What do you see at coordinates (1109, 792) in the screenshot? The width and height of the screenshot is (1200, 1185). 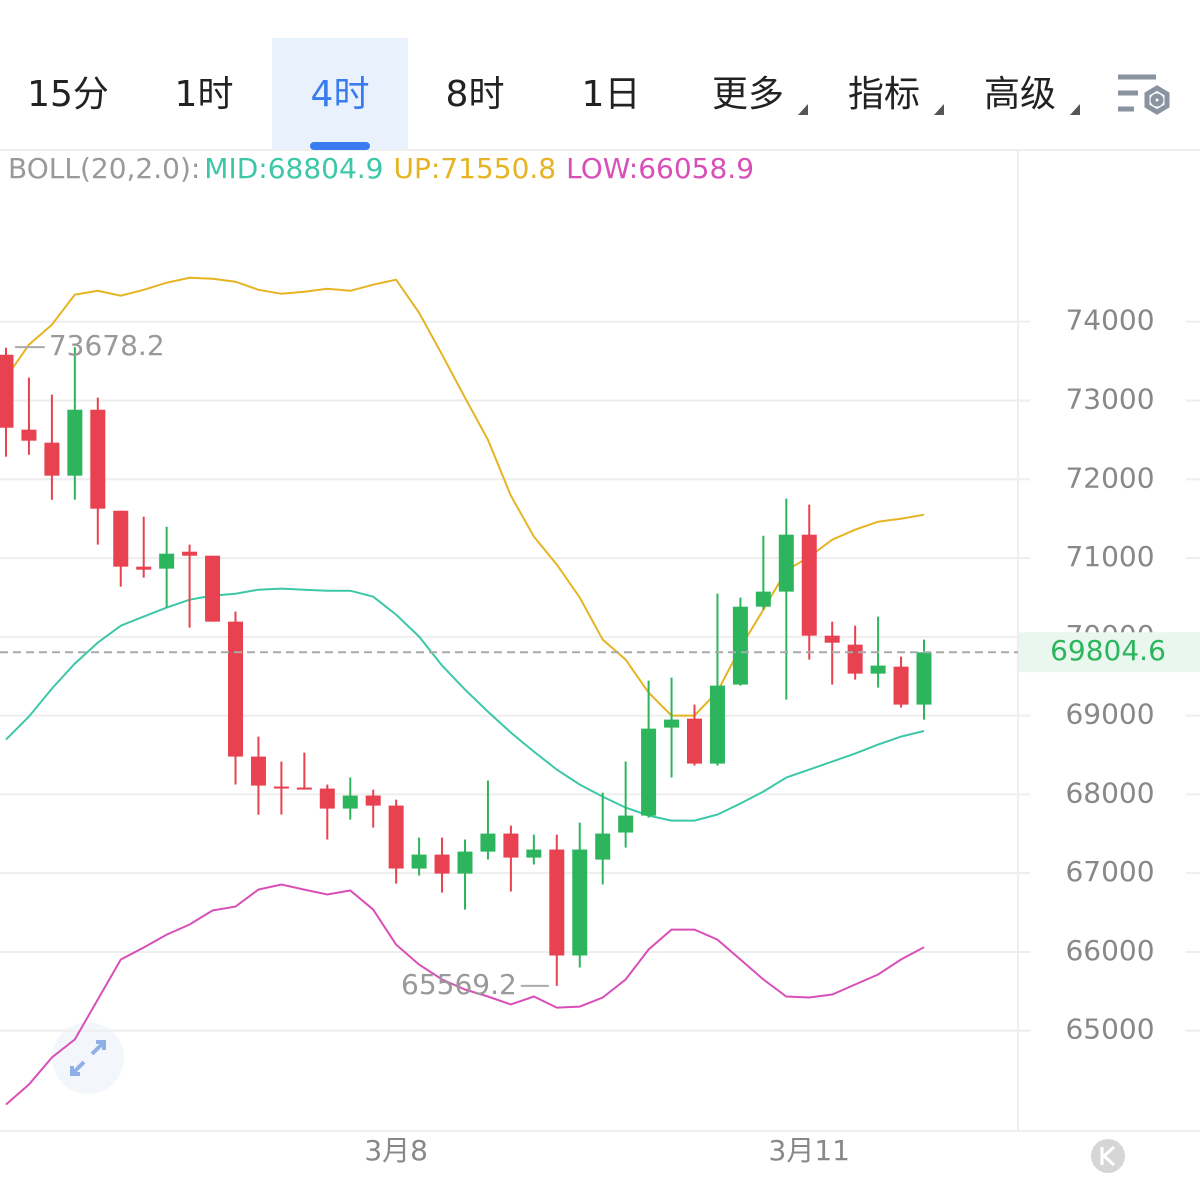 I see `y-tick-label: 68000` at bounding box center [1109, 792].